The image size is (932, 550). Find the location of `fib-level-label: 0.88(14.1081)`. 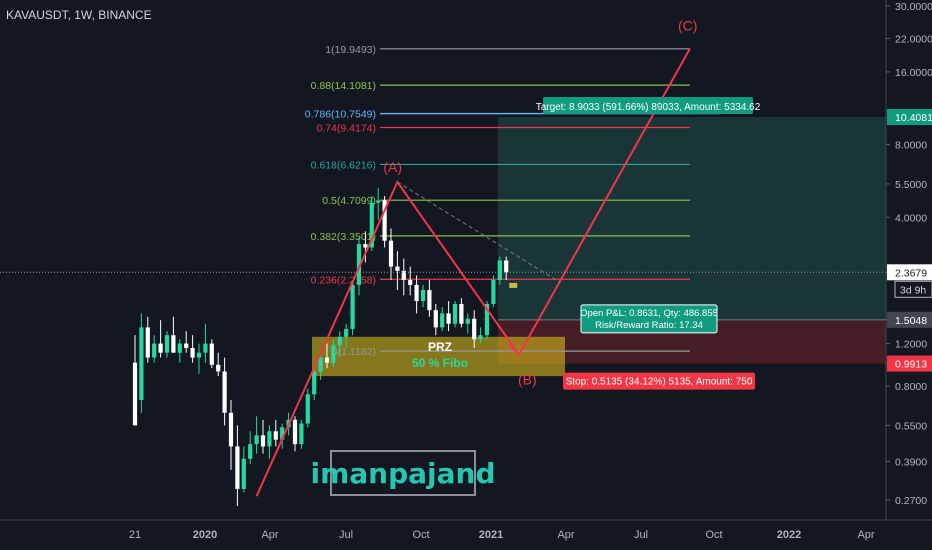

fib-level-label: 0.88(14.1081) is located at coordinates (343, 86).